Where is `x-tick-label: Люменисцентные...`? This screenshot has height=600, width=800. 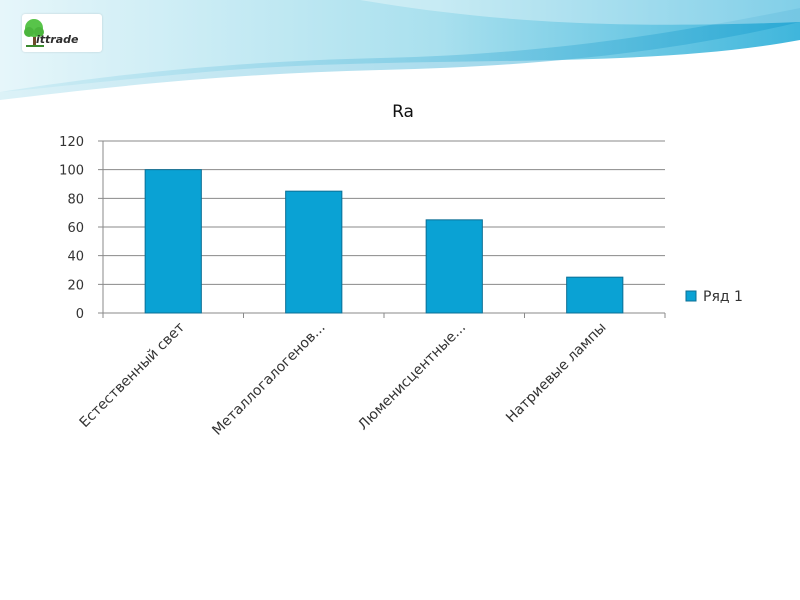 x-tick-label: Люменисцентные... is located at coordinates (412, 377).